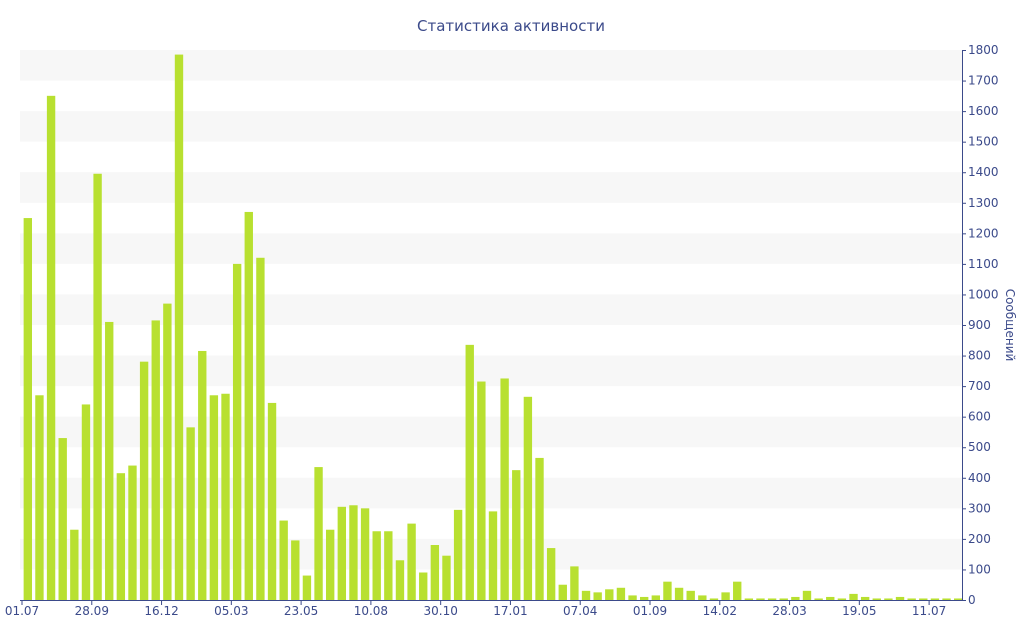 The width and height of the screenshot is (1024, 640). Describe the element at coordinates (231, 611) in the screenshot. I see `x-tick-label: 05.03` at that location.